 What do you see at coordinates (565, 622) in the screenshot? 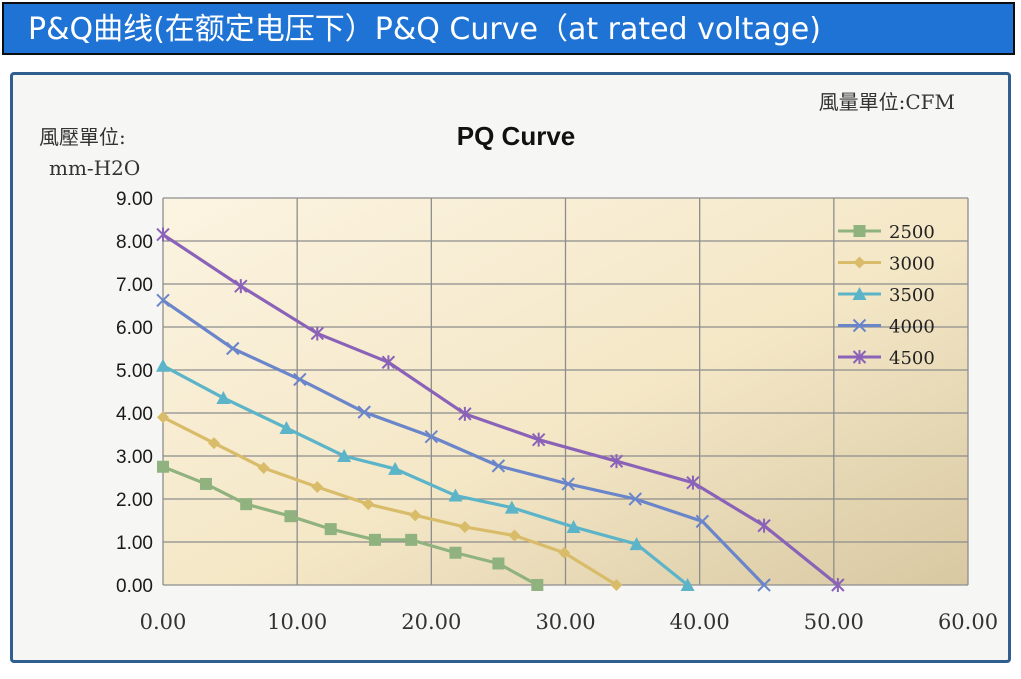
I see `x-tick-label: 30.00` at bounding box center [565, 622].